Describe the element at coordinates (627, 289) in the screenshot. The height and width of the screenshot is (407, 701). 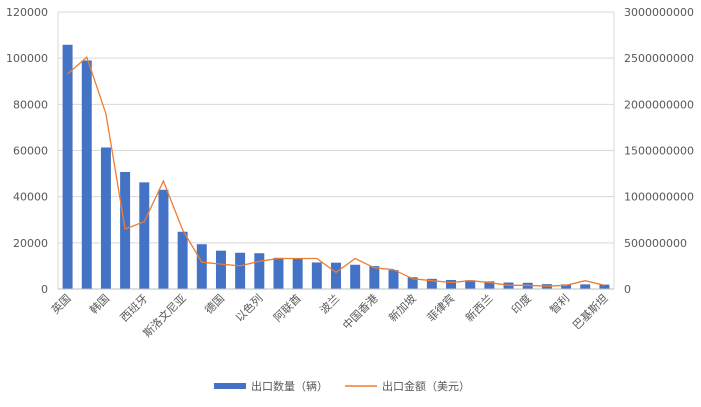
I see `y-right-tick-label: 0` at that location.